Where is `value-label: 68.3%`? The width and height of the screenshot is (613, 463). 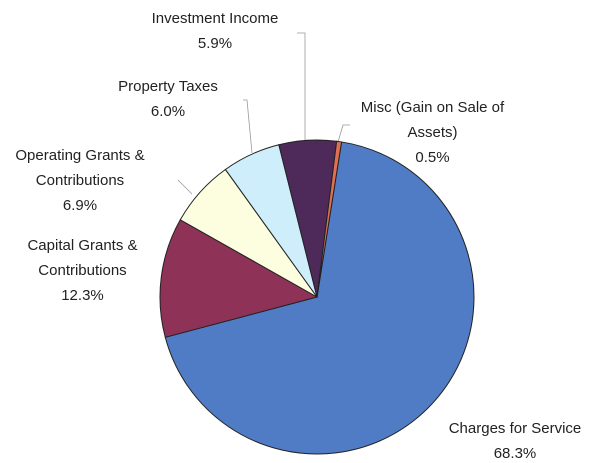
value-label: 68.3% is located at coordinates (515, 453).